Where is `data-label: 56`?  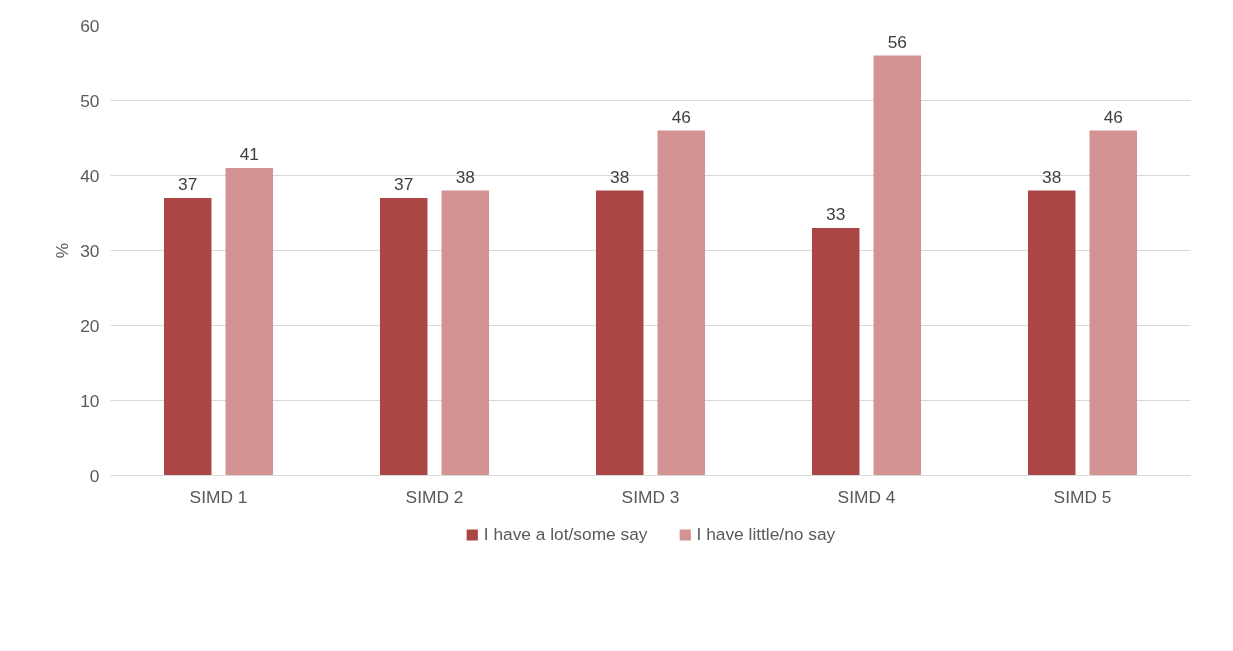
data-label: 56 is located at coordinates (897, 41).